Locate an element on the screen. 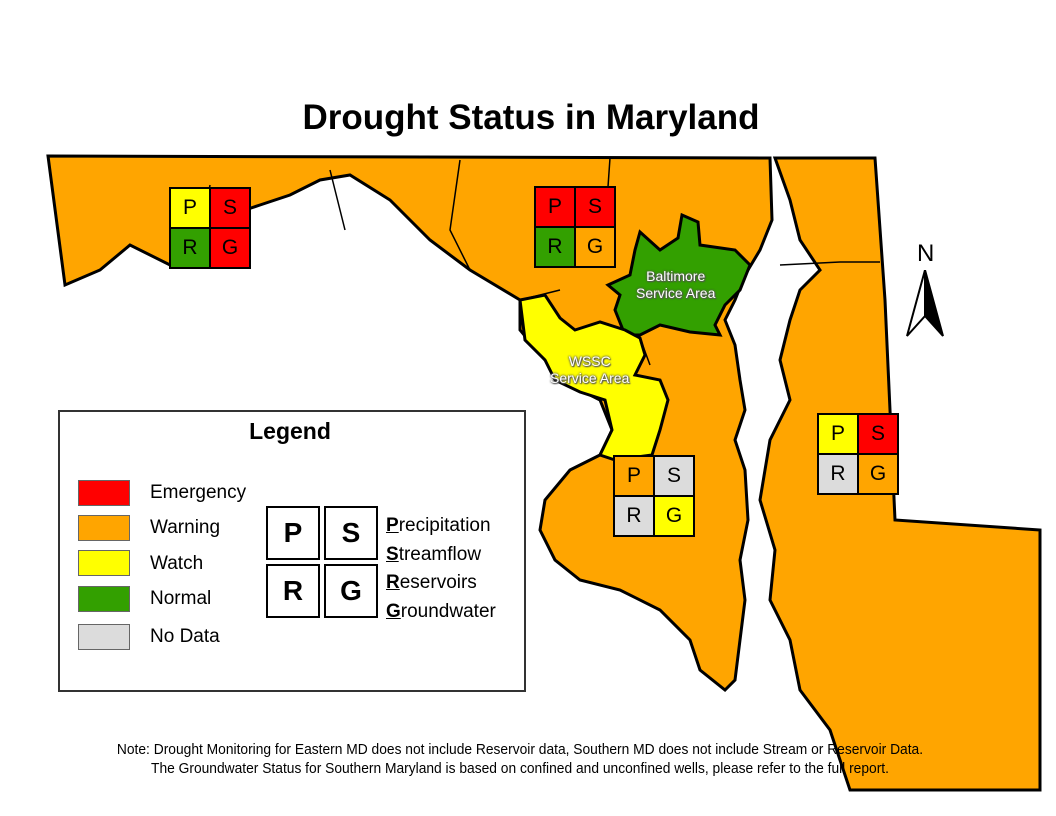  key-rest: recipitation is located at coordinates (444, 525).